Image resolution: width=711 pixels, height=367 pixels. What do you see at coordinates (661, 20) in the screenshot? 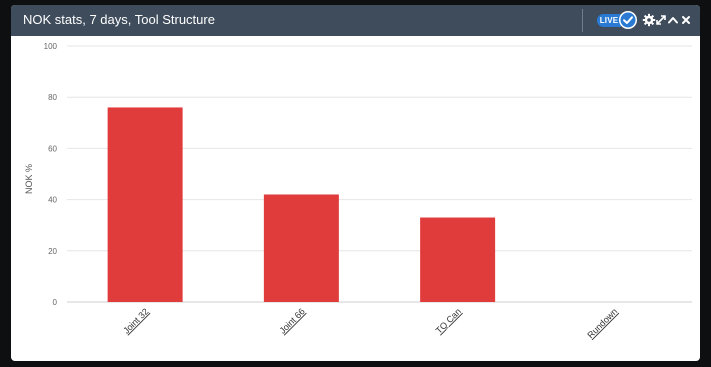
I see `expand-icon` at bounding box center [661, 20].